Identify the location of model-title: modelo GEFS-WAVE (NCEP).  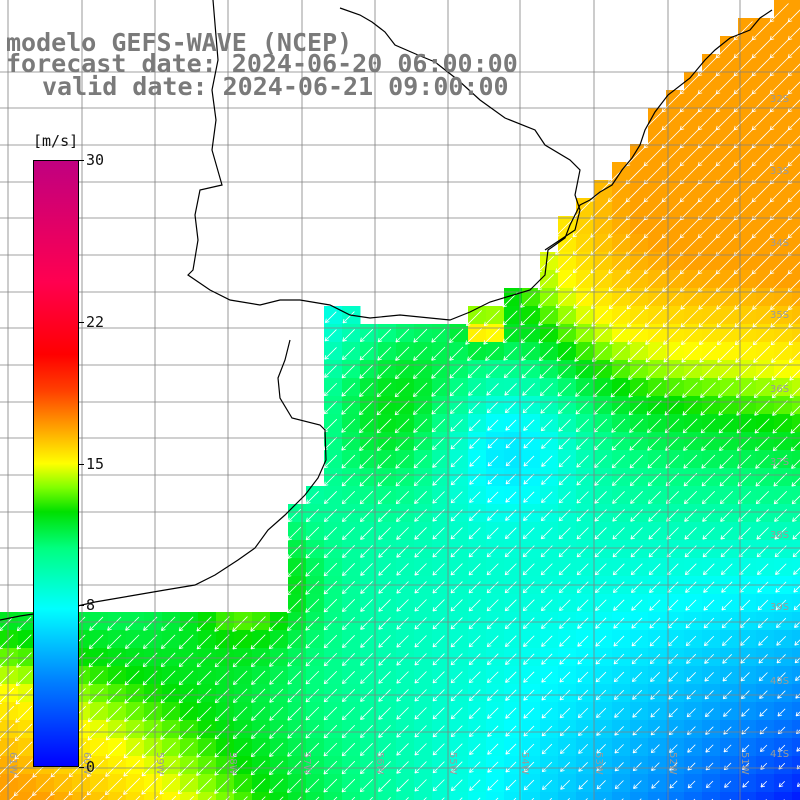
(179, 42).